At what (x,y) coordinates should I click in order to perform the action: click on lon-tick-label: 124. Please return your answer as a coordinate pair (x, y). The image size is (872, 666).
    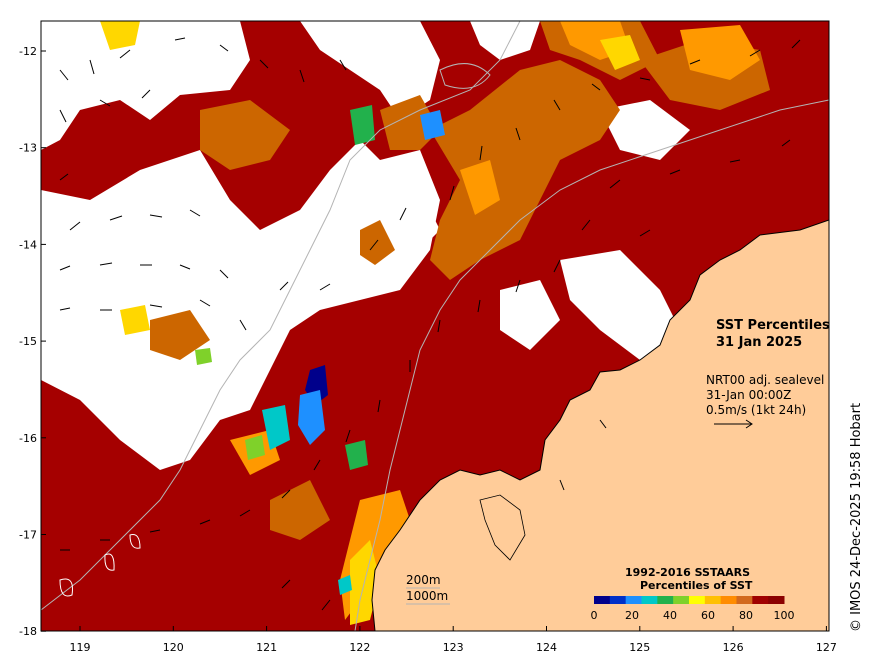
    Looking at the image, I should click on (546, 647).